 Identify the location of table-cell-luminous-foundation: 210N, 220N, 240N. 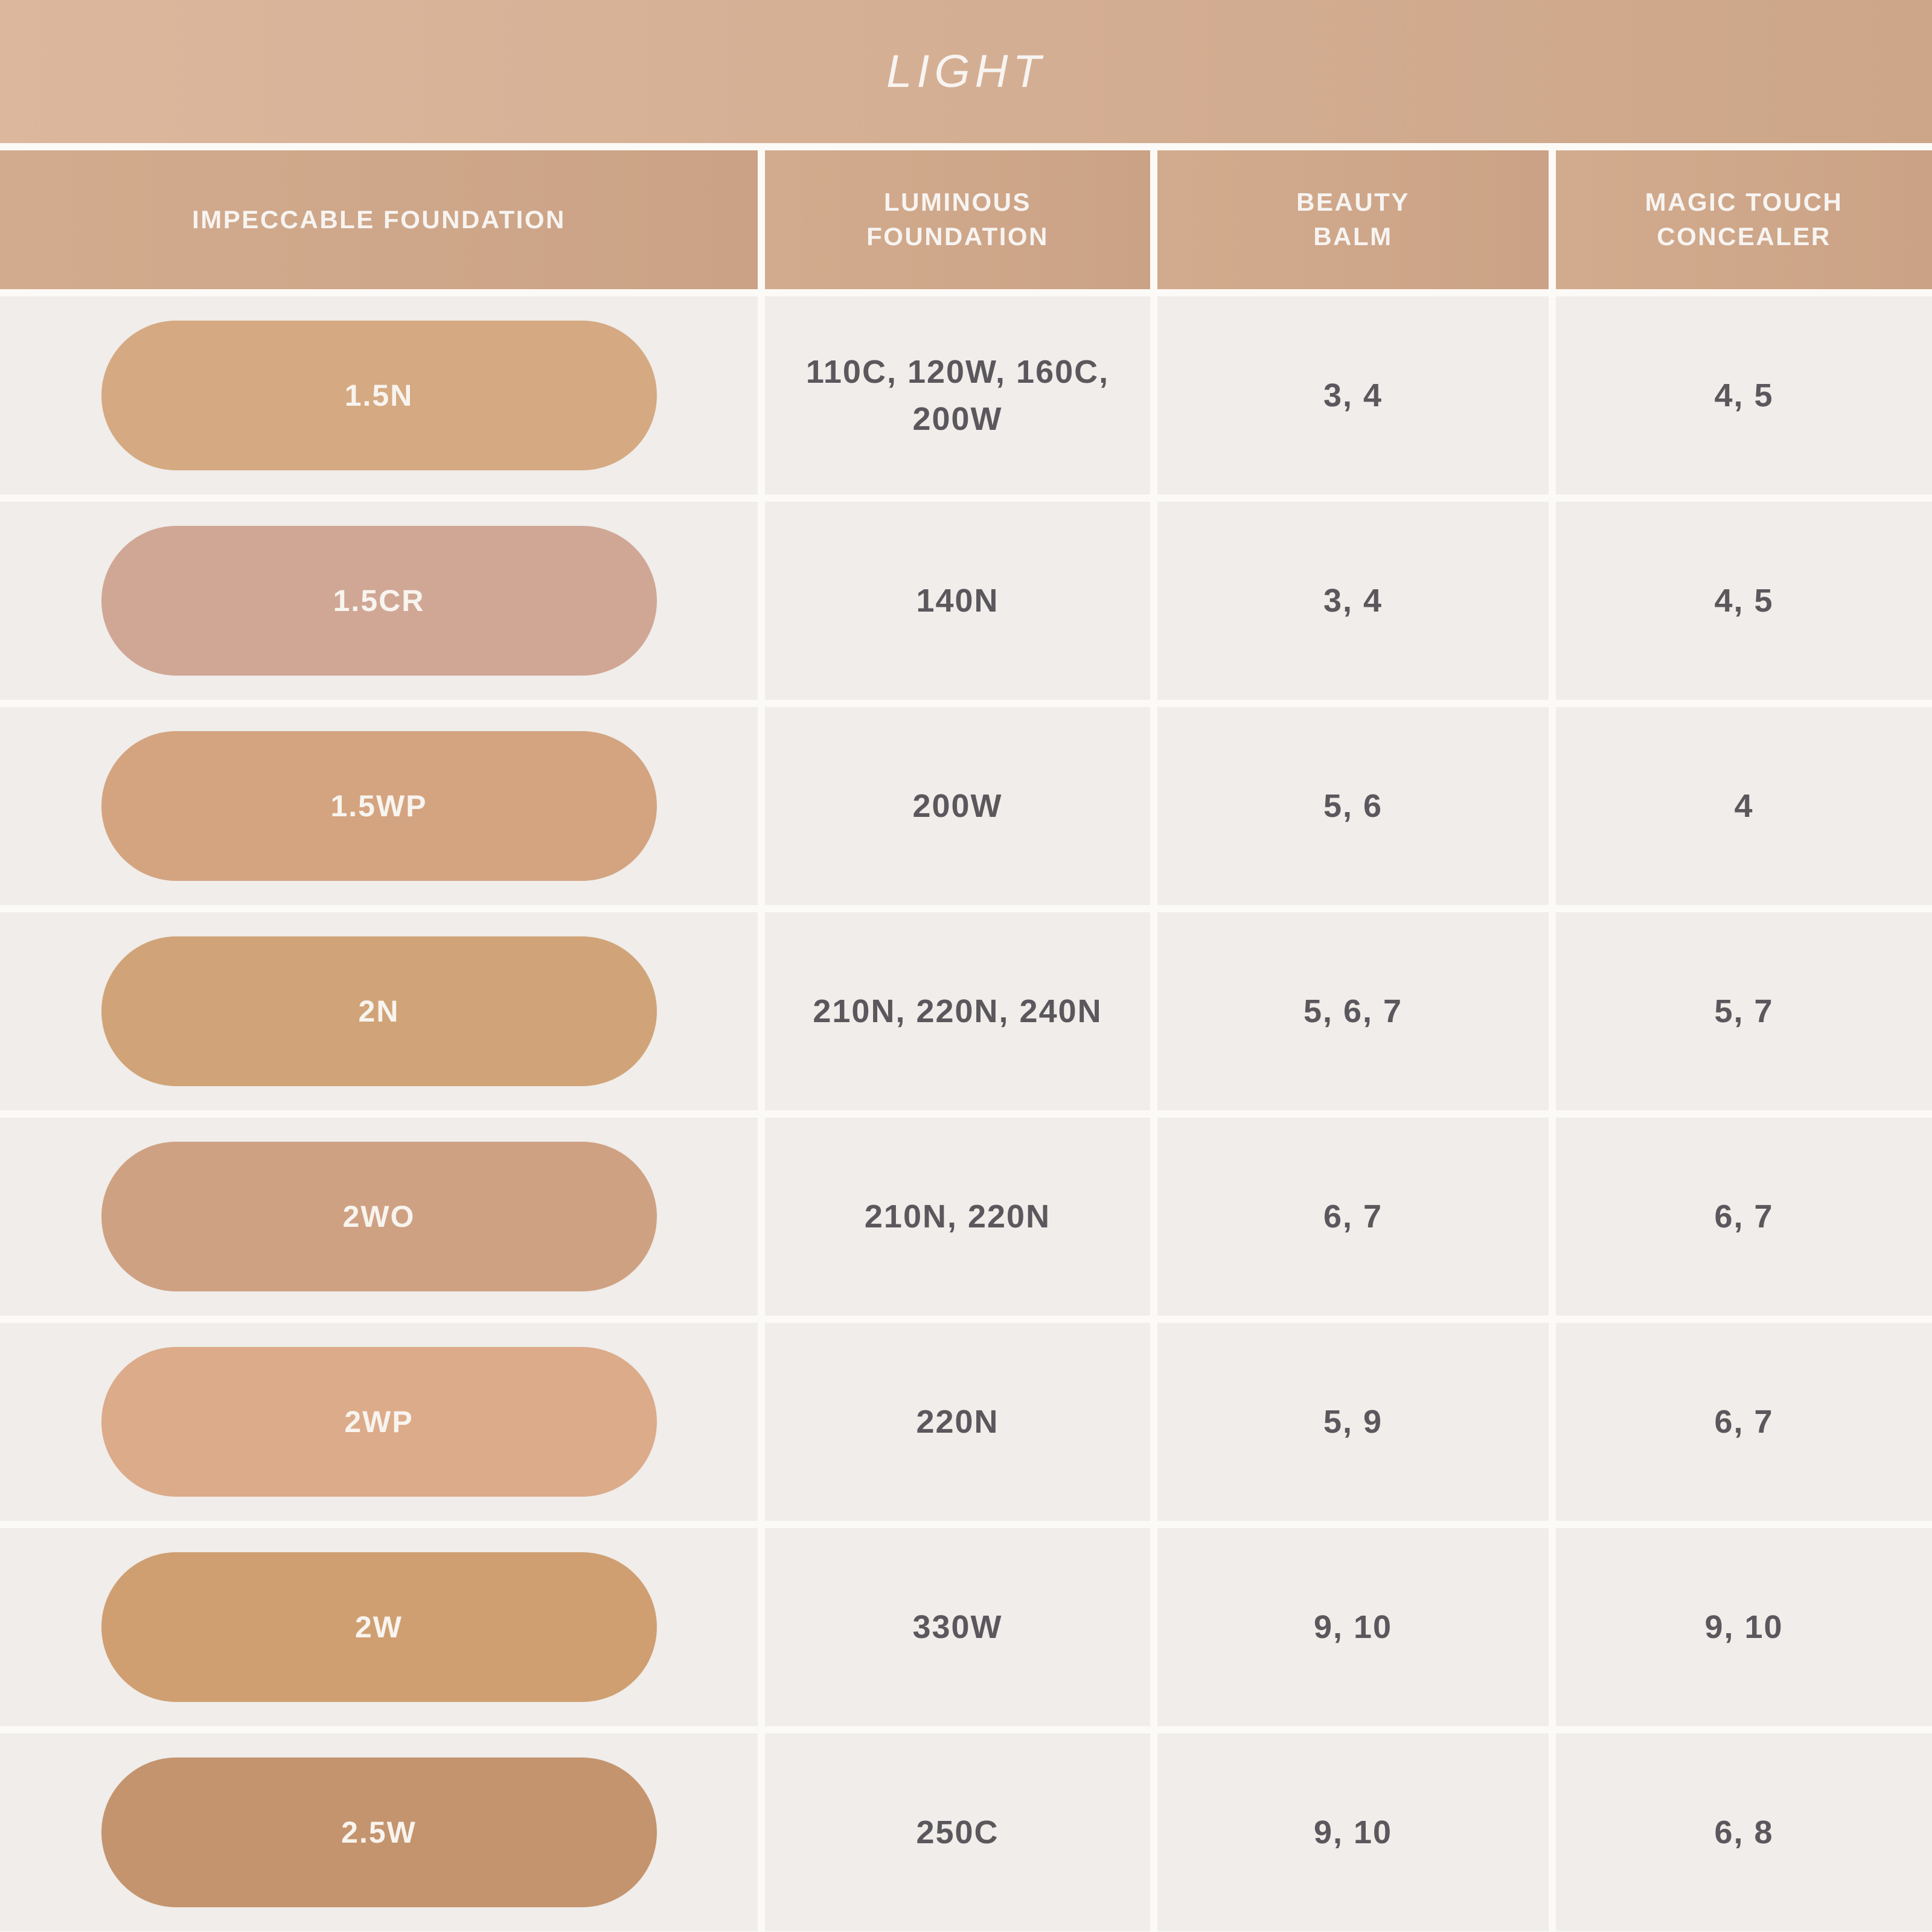
(957, 1011).